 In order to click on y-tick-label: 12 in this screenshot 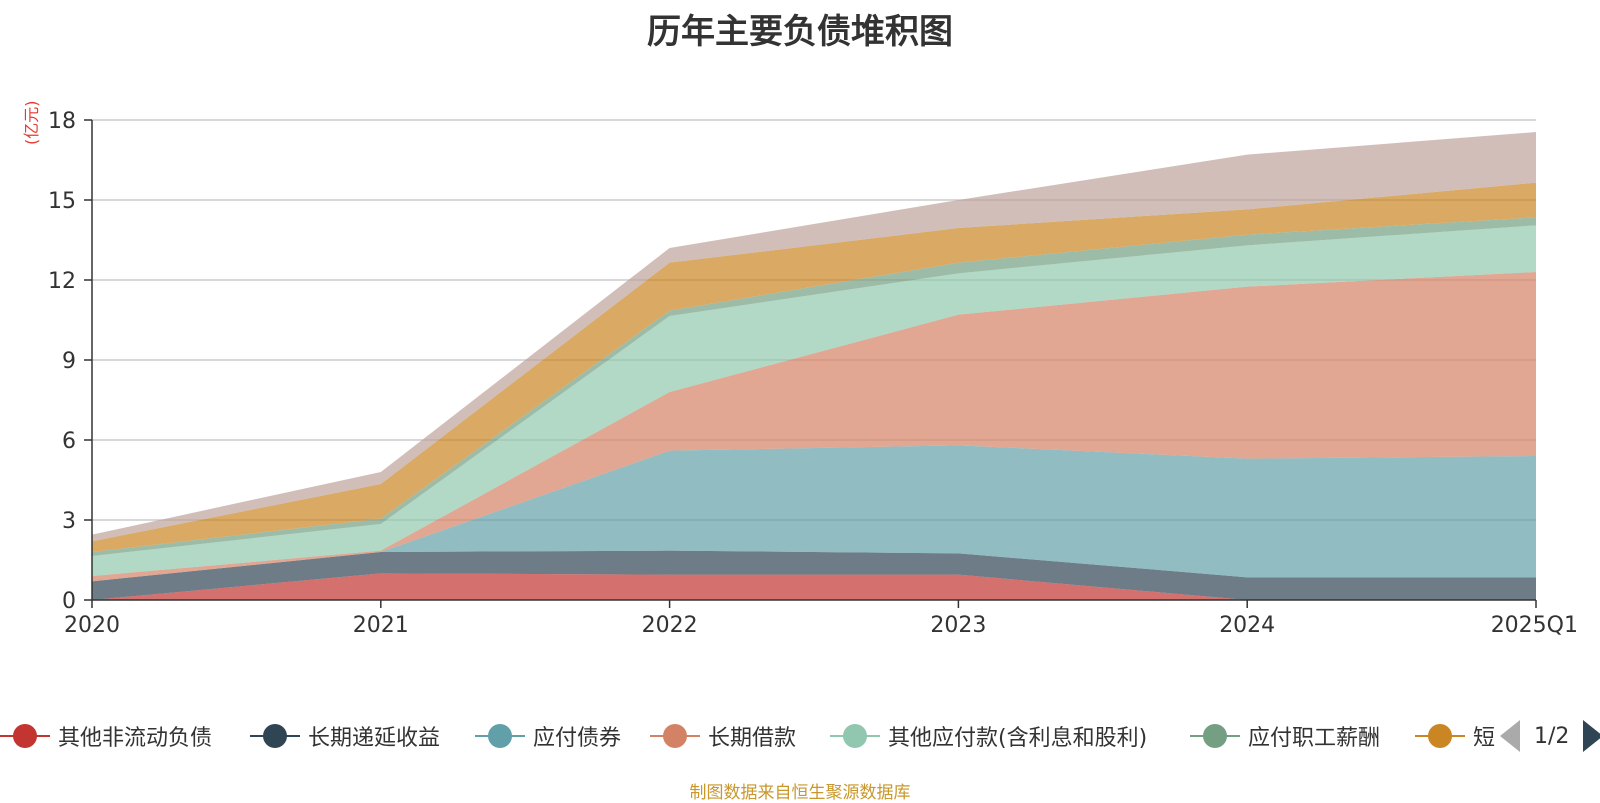, I will do `click(62, 281)`.